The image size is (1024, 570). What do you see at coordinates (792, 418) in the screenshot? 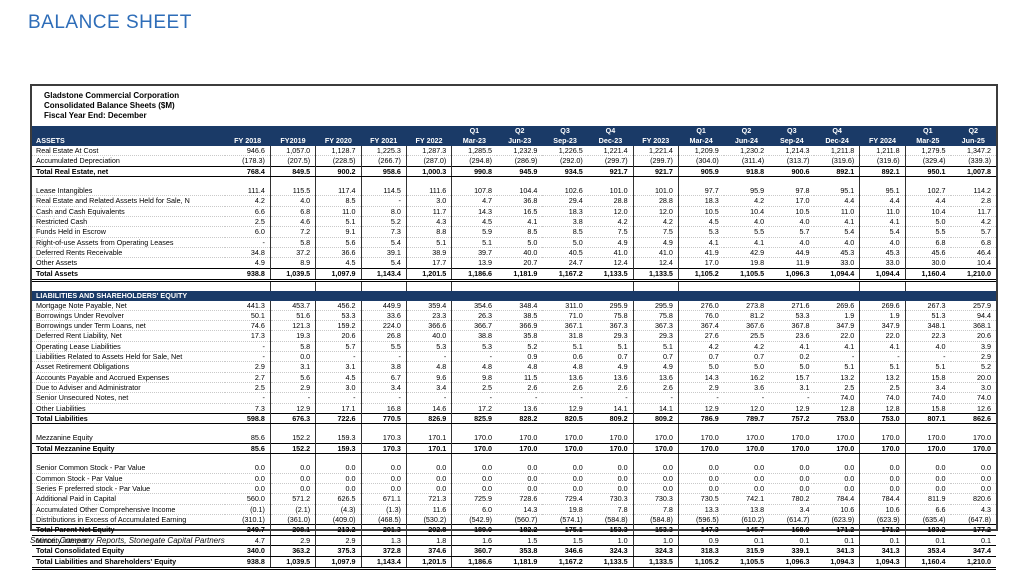
I see `value-cell: 757.2` at bounding box center [792, 418].